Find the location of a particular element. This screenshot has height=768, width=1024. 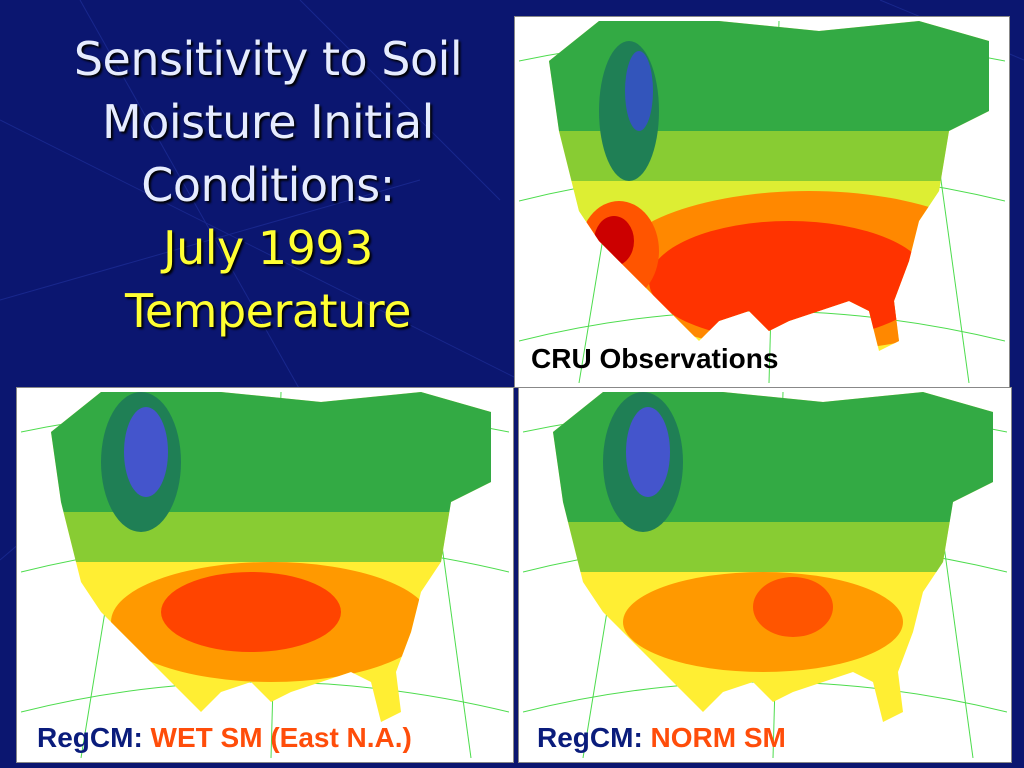

wet-sm-label-emphasis: WET SM (East N.A.) is located at coordinates (281, 737).